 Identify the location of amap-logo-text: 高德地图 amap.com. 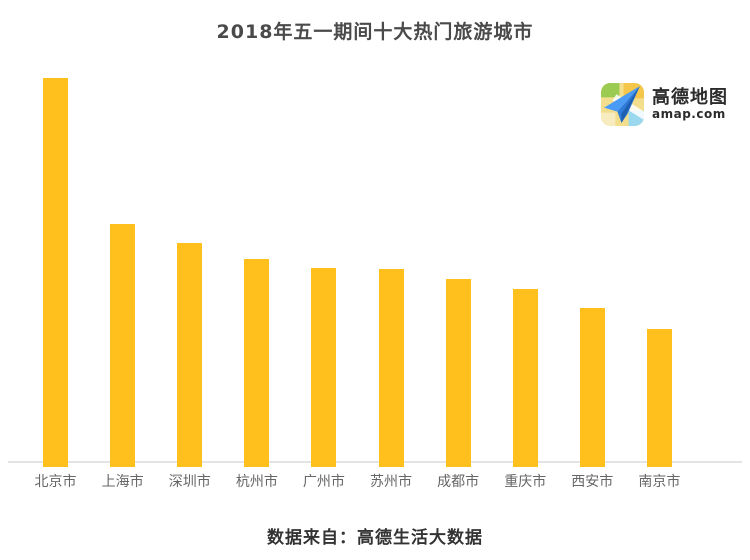
(690, 104).